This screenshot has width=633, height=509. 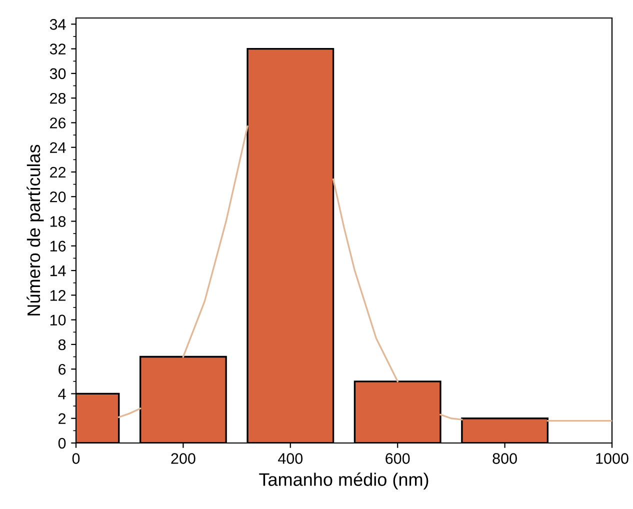 What do you see at coordinates (58, 196) in the screenshot?
I see `y-tick-label: 20` at bounding box center [58, 196].